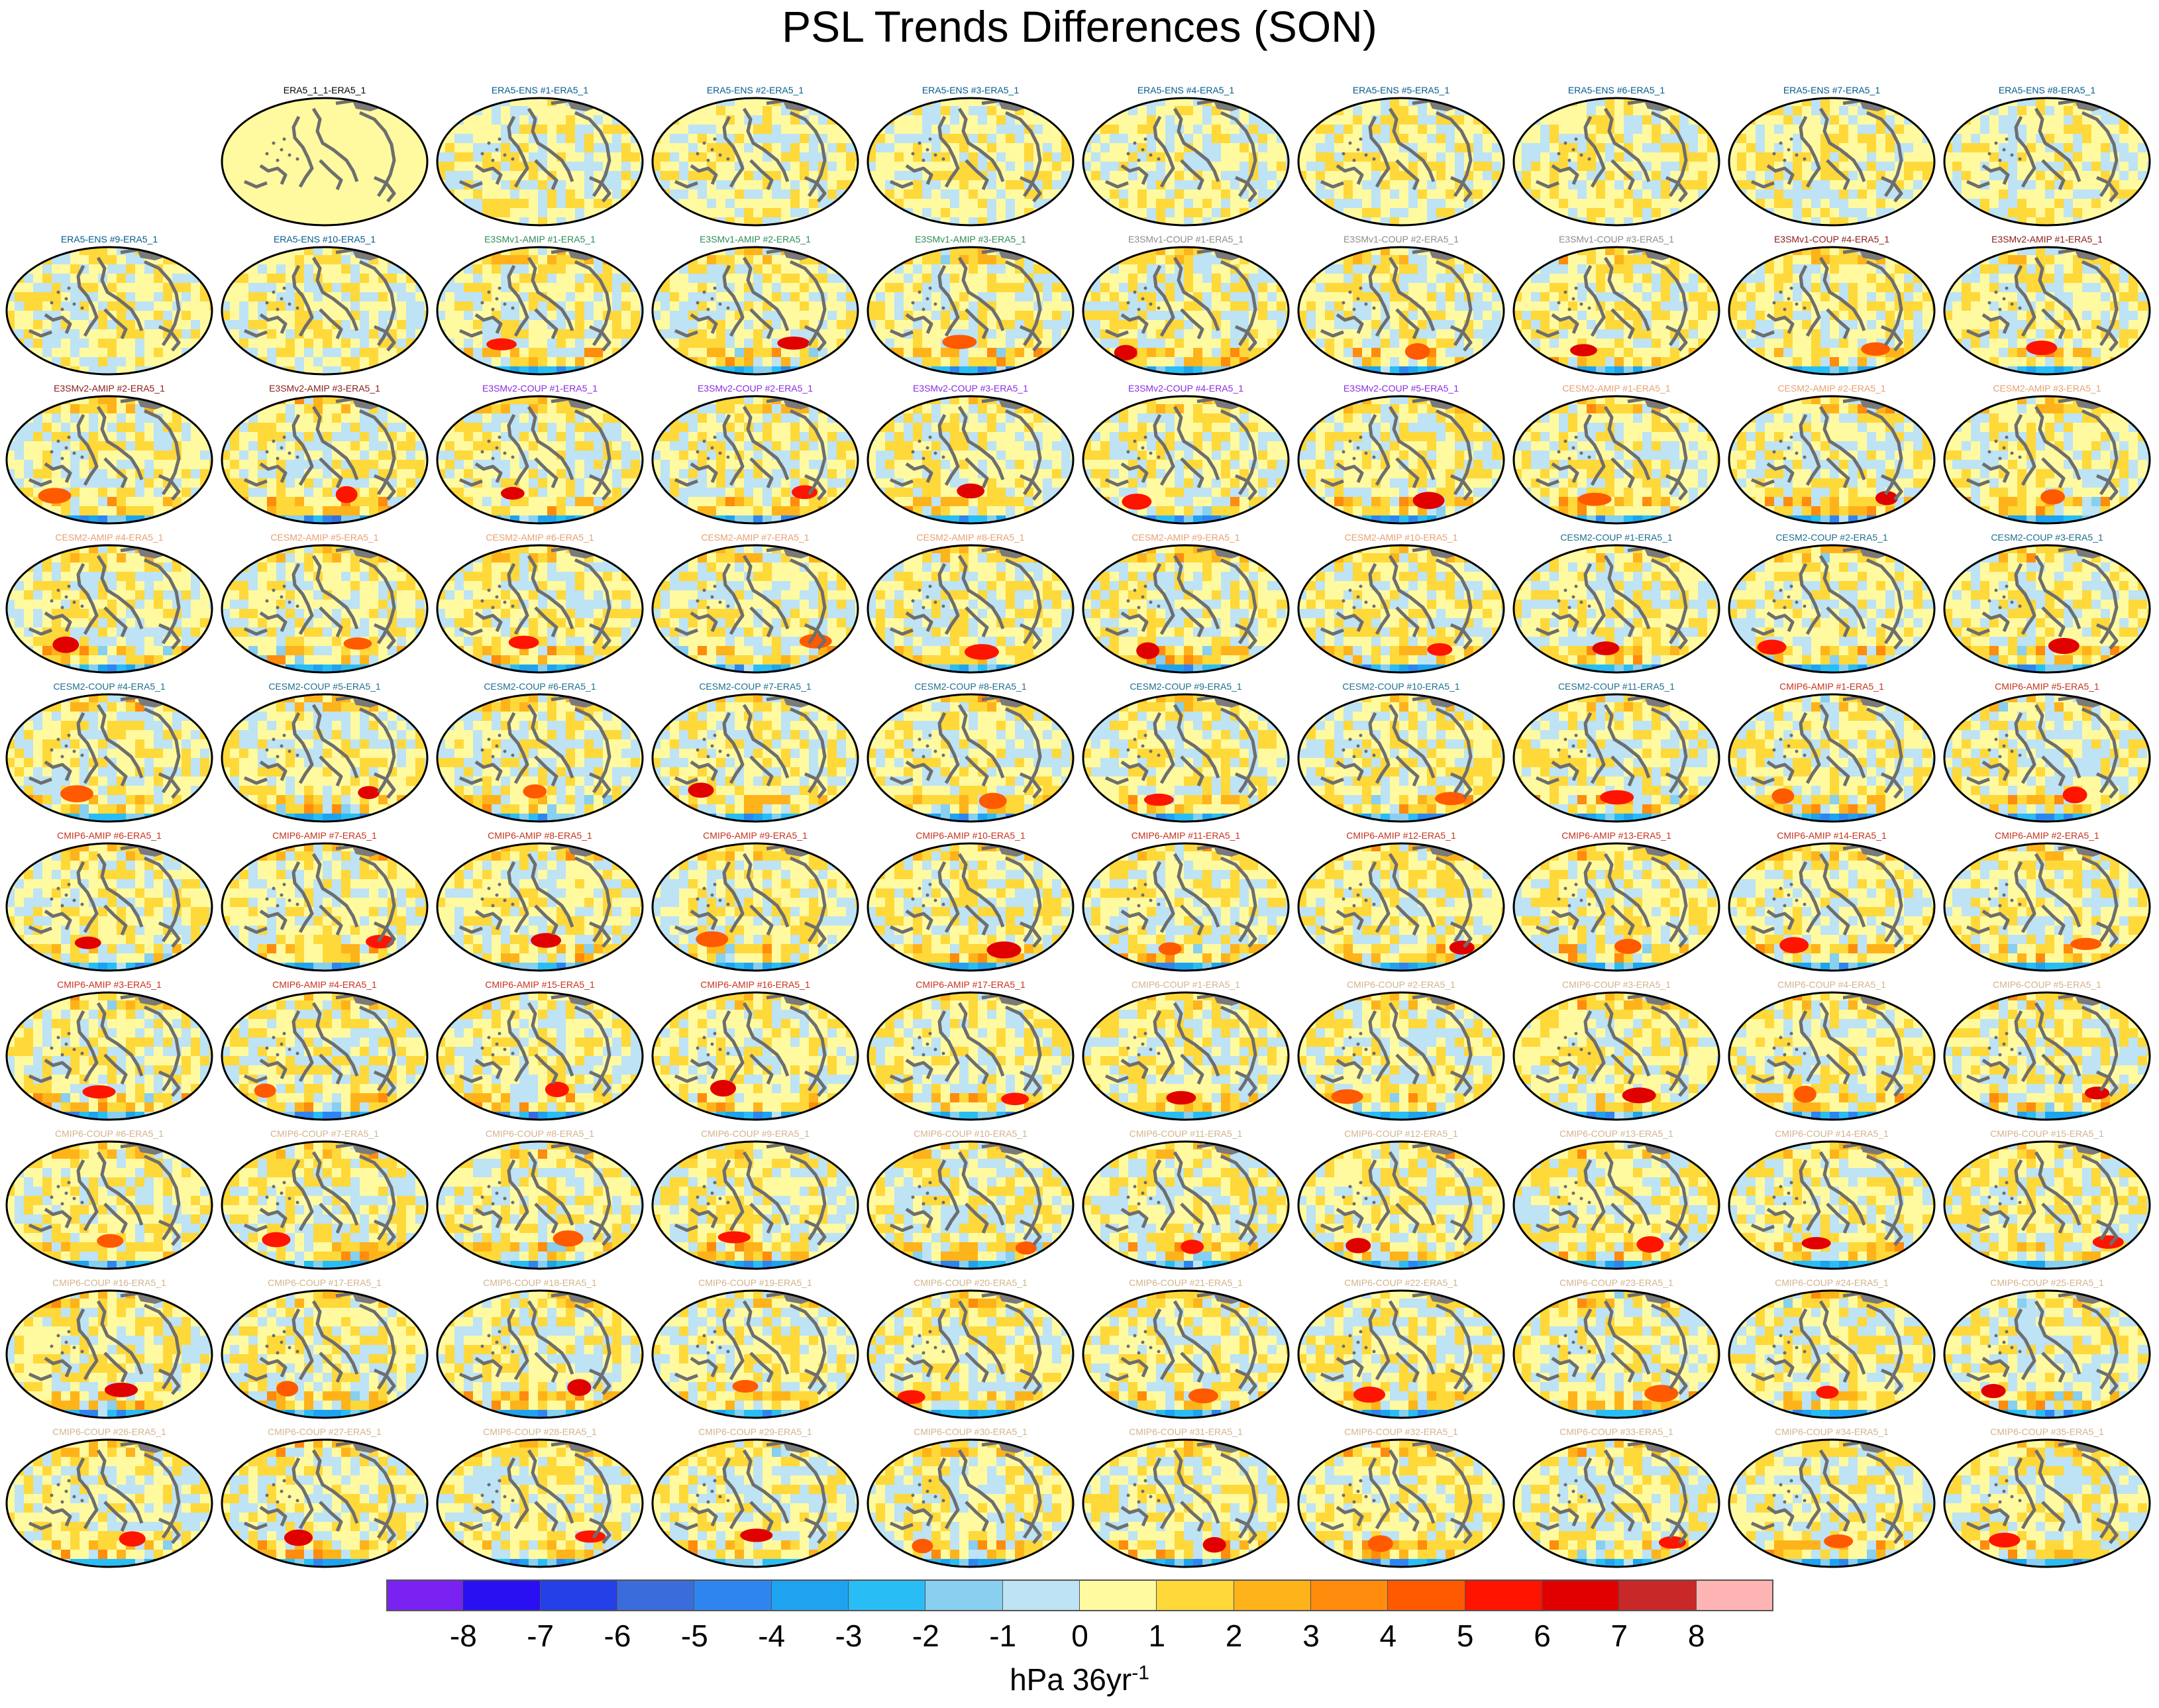  I want to click on map-panel: ERA5-ENS #2-ERA5_1, so click(755, 161).